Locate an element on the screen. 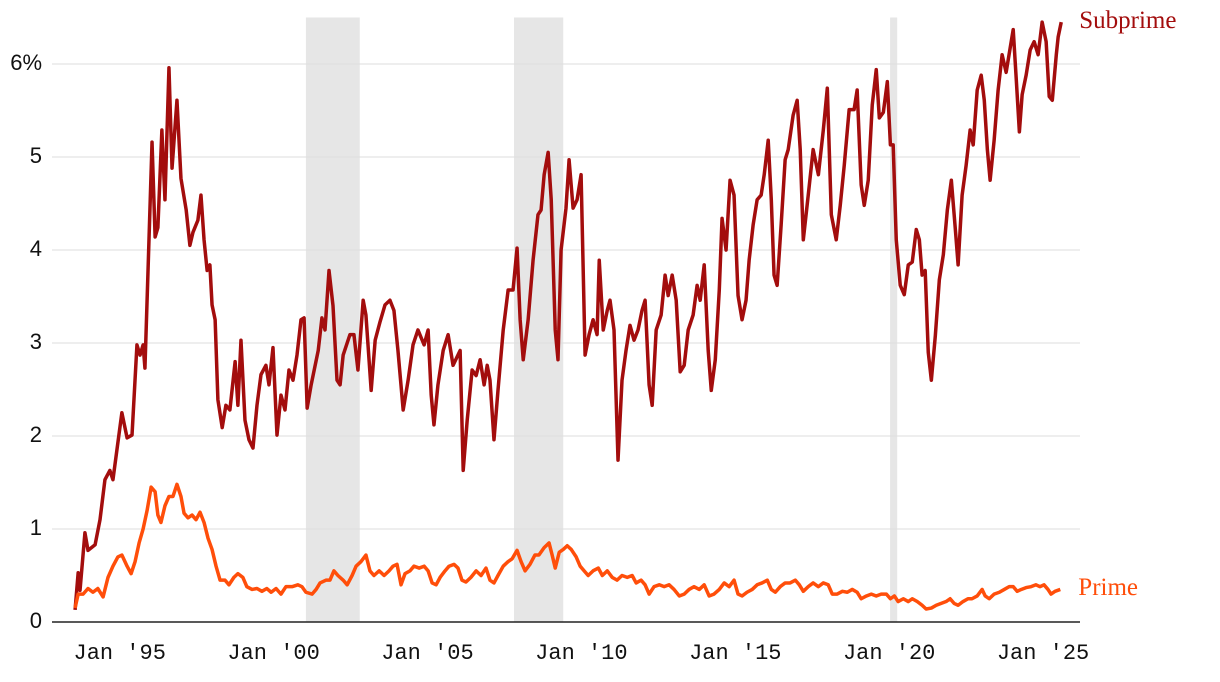 This screenshot has width=1220, height=682. y-tick-label: 5 is located at coordinates (36, 155).